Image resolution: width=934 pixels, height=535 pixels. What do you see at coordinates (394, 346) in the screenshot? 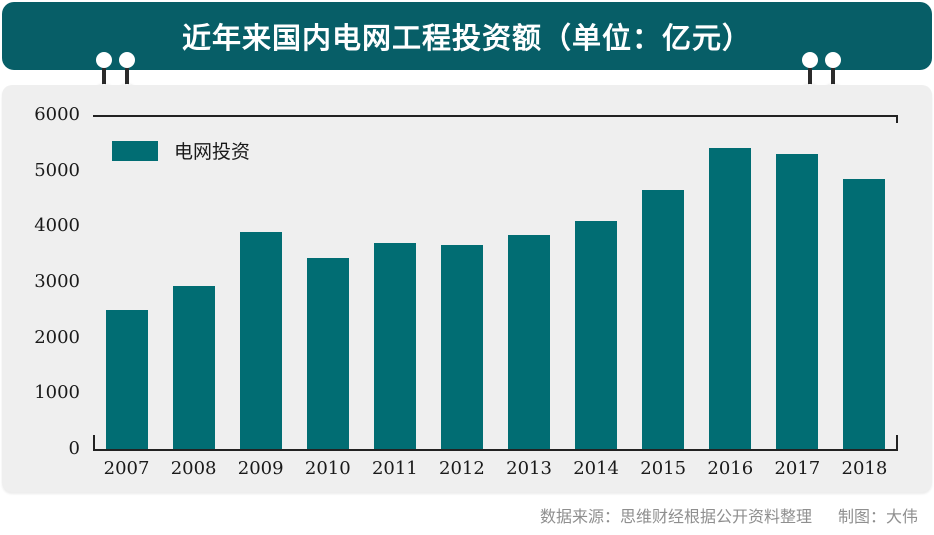
I see `bar-2011` at bounding box center [394, 346].